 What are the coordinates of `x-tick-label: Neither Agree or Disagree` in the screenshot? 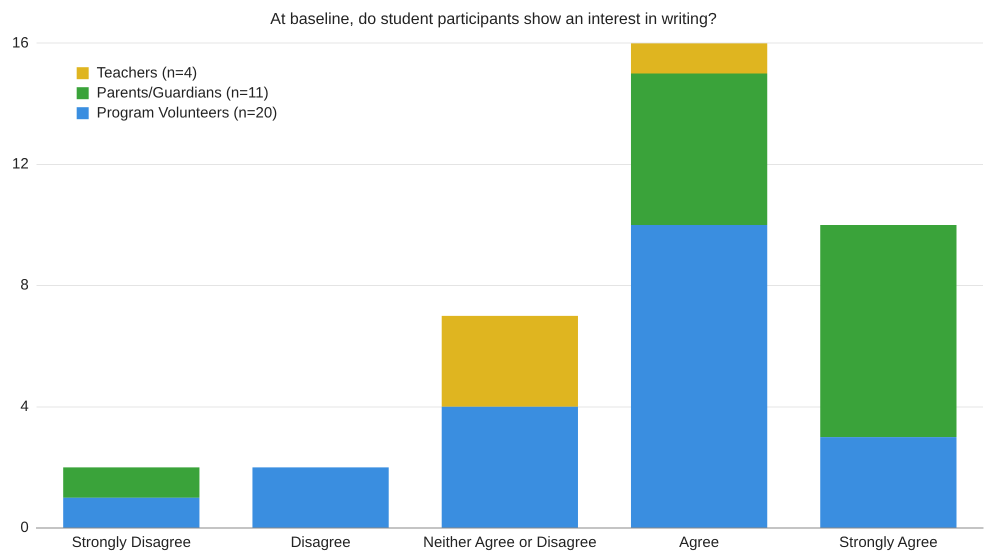 It's located at (510, 543).